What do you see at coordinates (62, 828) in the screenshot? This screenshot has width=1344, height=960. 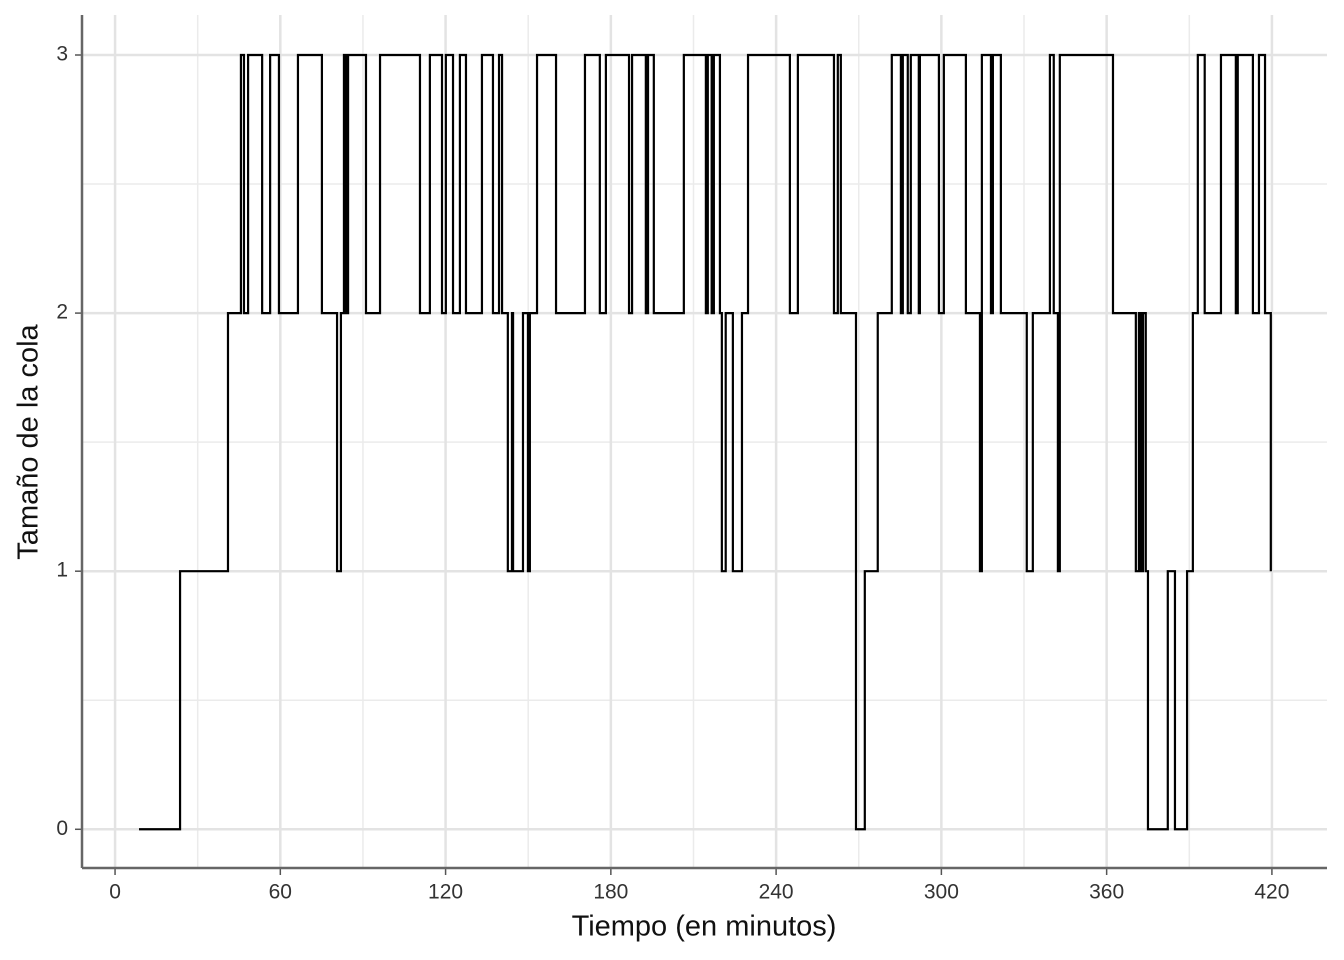 I see `y-tick-label: 0` at bounding box center [62, 828].